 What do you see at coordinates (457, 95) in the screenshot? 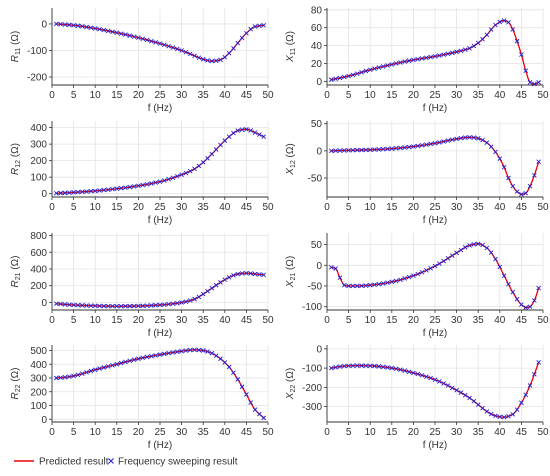
I see `x-tick-label: 30` at bounding box center [457, 95].